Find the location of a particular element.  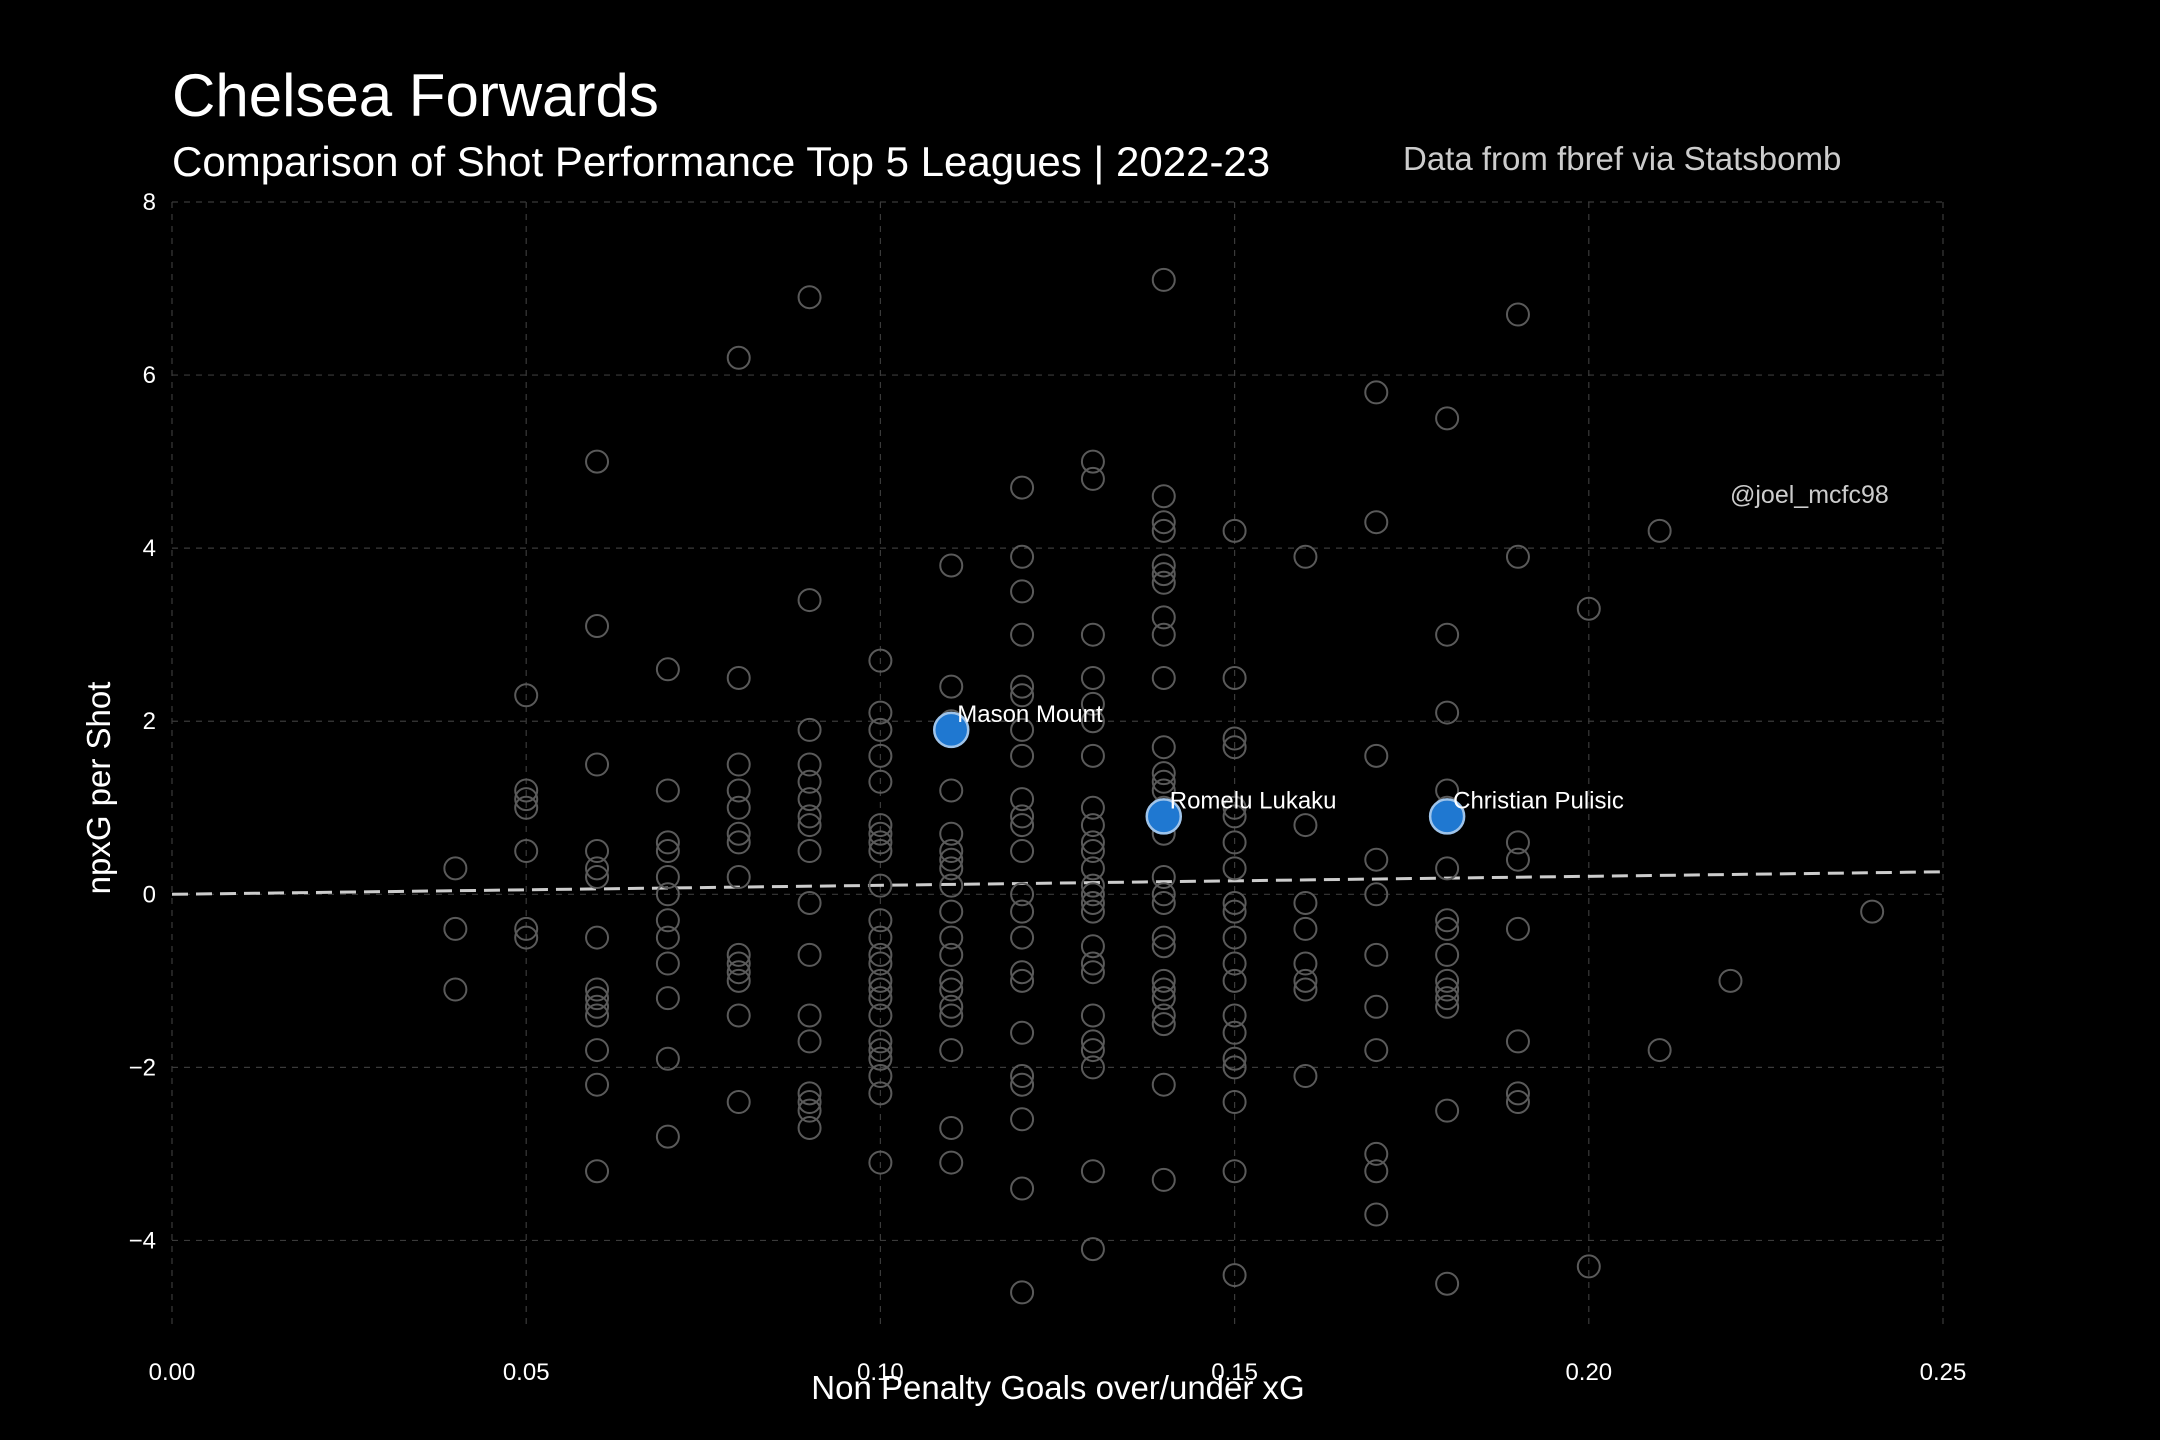

highlight-point is located at coordinates (951, 730).